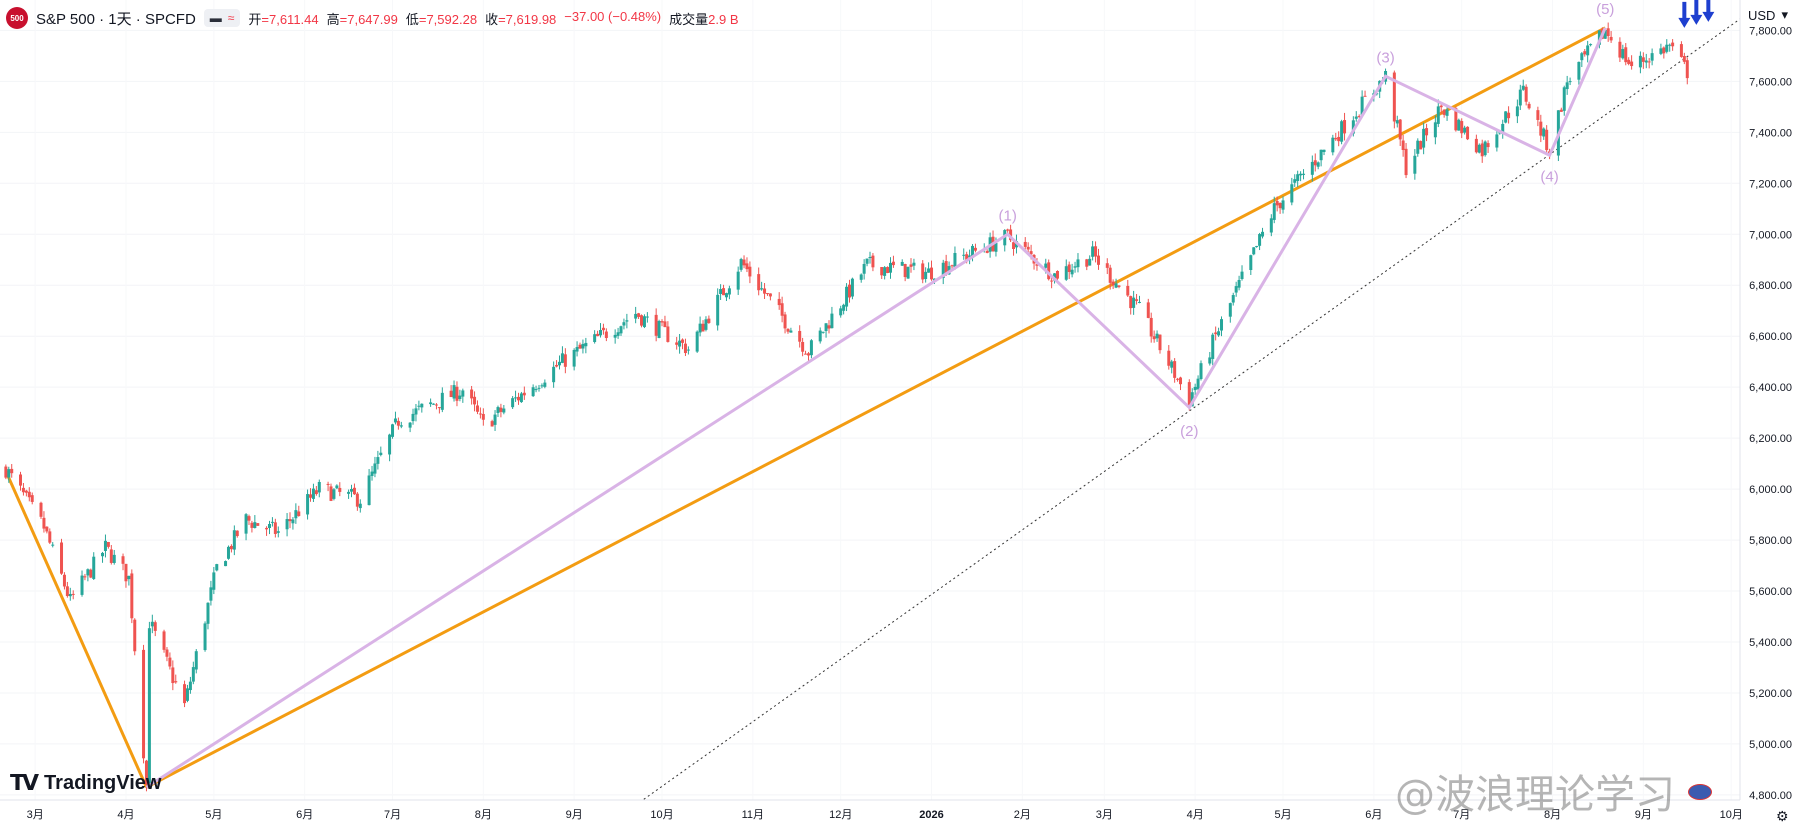 This screenshot has width=1808, height=828. I want to click on tradingview-logo: 𝗧𝗩 TradingView, so click(86, 783).